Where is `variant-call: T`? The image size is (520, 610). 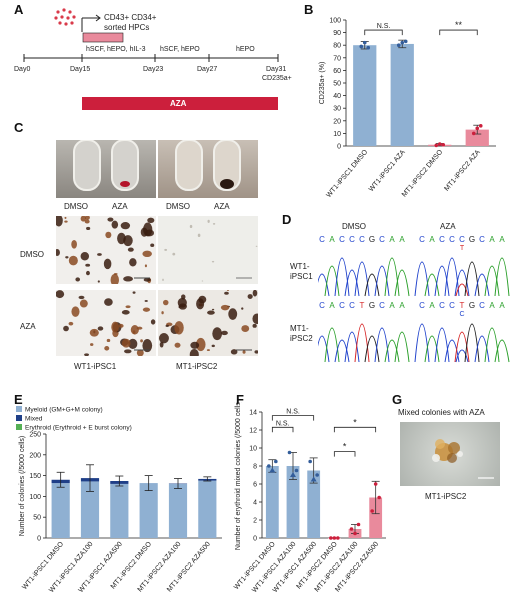 variant-call: T is located at coordinates (462, 248).